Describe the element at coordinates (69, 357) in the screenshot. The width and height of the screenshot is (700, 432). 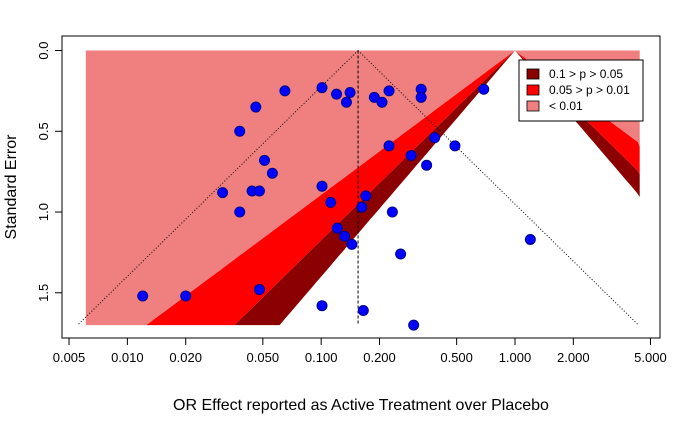
I see `x-tick-label: 0.005` at that location.